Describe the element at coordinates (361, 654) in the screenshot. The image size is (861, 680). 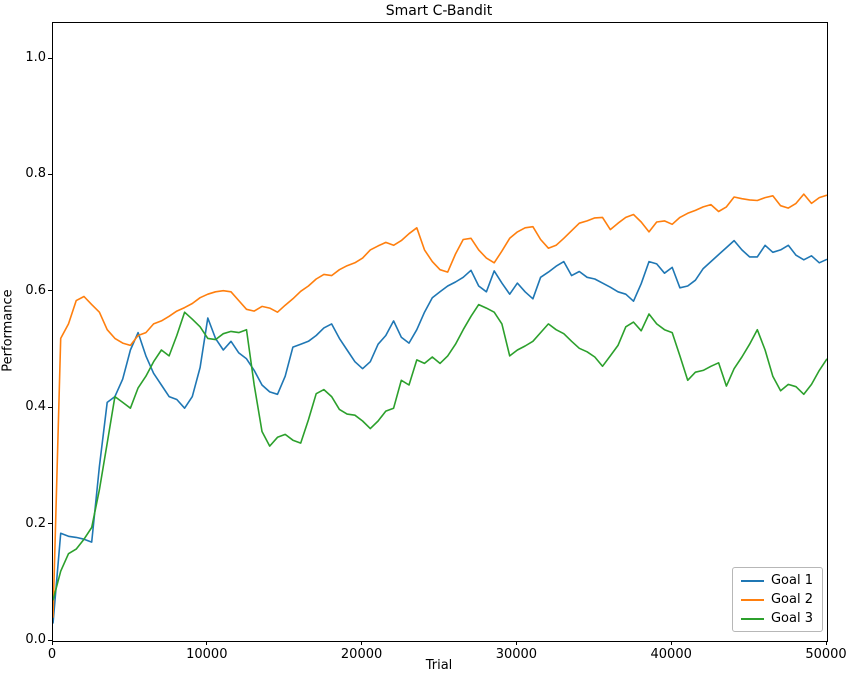
I see `x-tick-label: 20000` at that location.